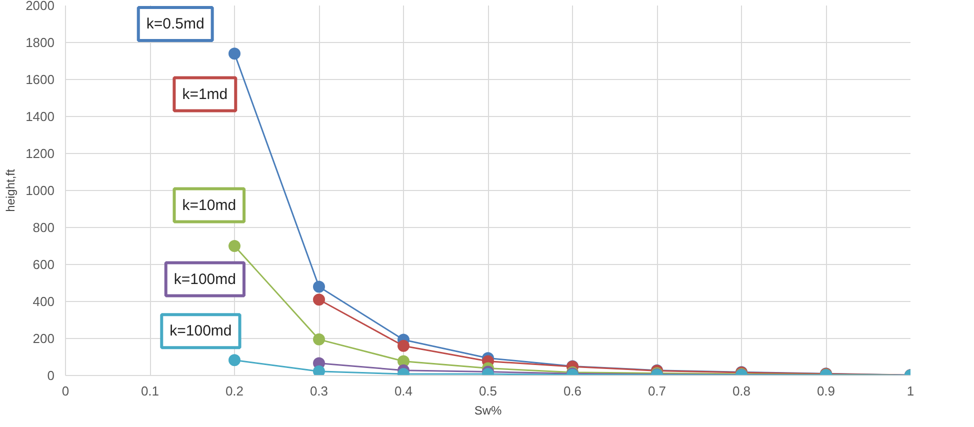 This screenshot has width=974, height=427. I want to click on x-tick-label: 0.2, so click(234, 391).